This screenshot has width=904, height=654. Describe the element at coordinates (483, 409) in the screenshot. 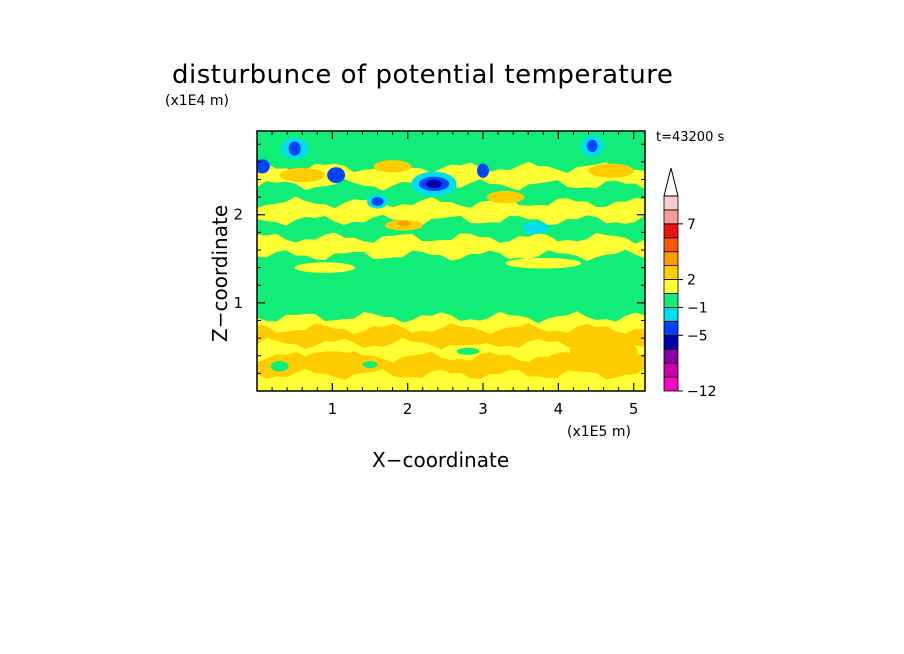

I see `x-tick-label: 3` at that location.